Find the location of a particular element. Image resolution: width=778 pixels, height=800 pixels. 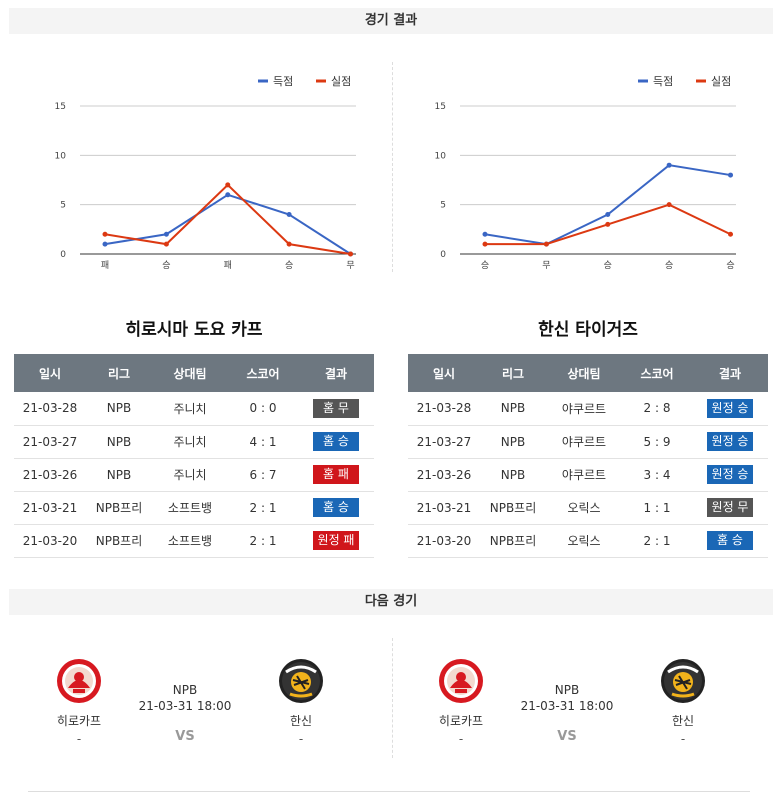

right-chart-svg: 0 5 10 15 승 무 승 승 승 득점 실점 is located at coordinates (585, 173).